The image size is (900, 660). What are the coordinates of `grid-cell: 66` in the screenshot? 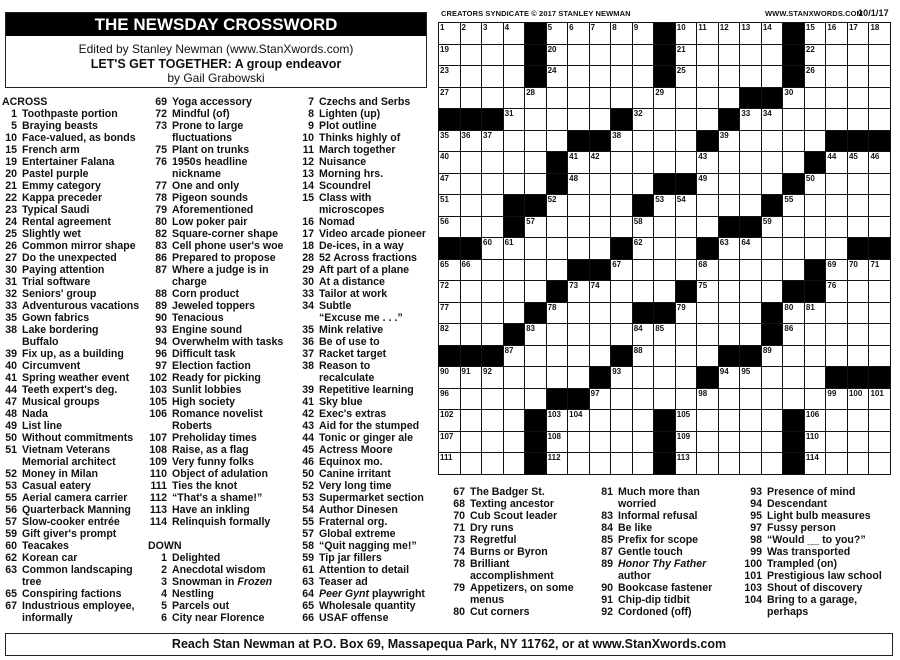 It's located at (471, 270).